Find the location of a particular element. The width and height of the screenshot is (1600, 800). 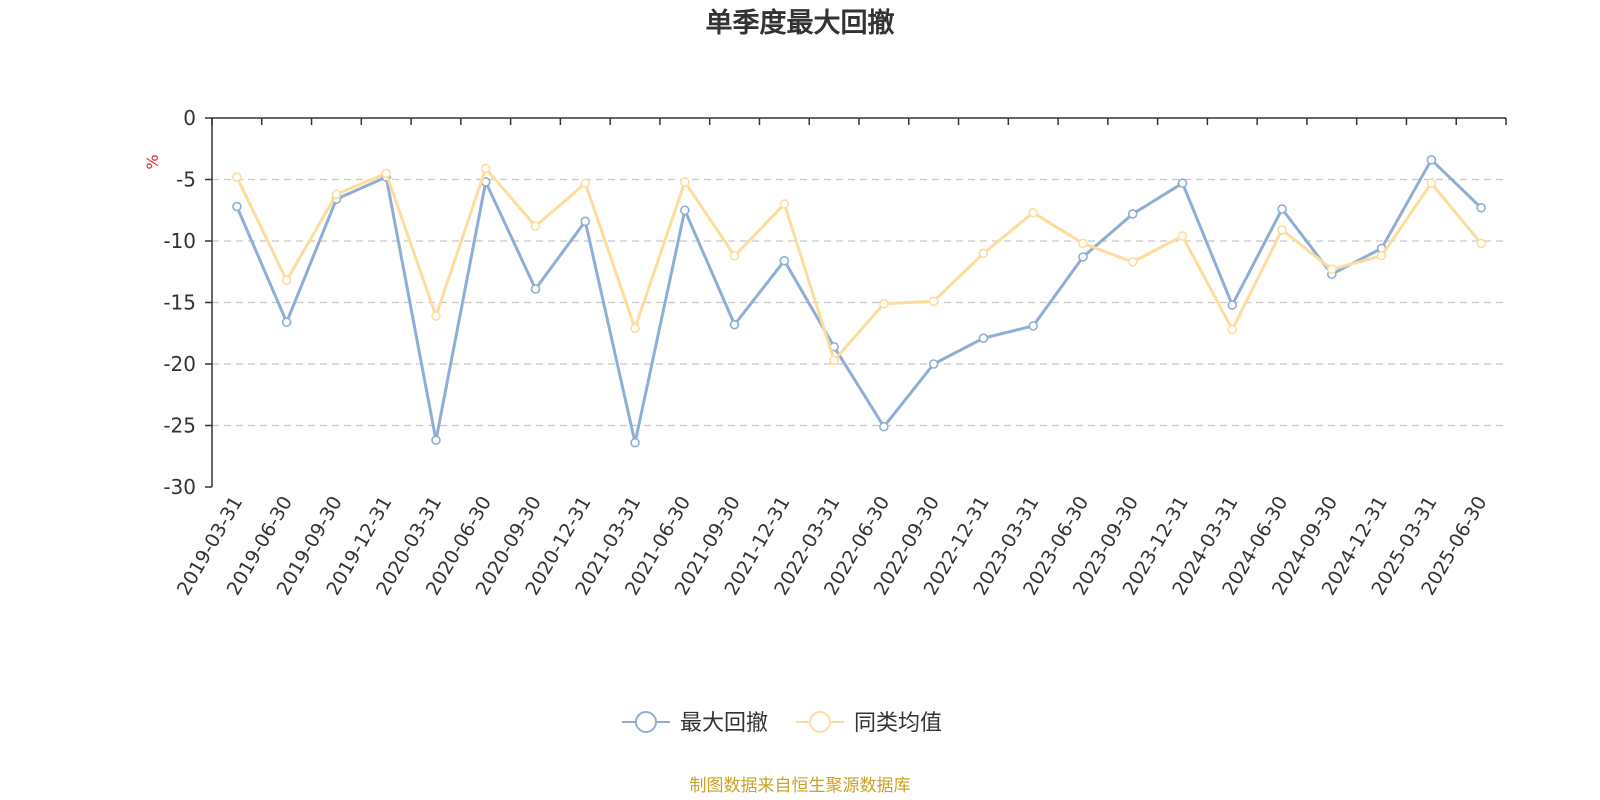

y-axis-unit: % is located at coordinates (152, 161).